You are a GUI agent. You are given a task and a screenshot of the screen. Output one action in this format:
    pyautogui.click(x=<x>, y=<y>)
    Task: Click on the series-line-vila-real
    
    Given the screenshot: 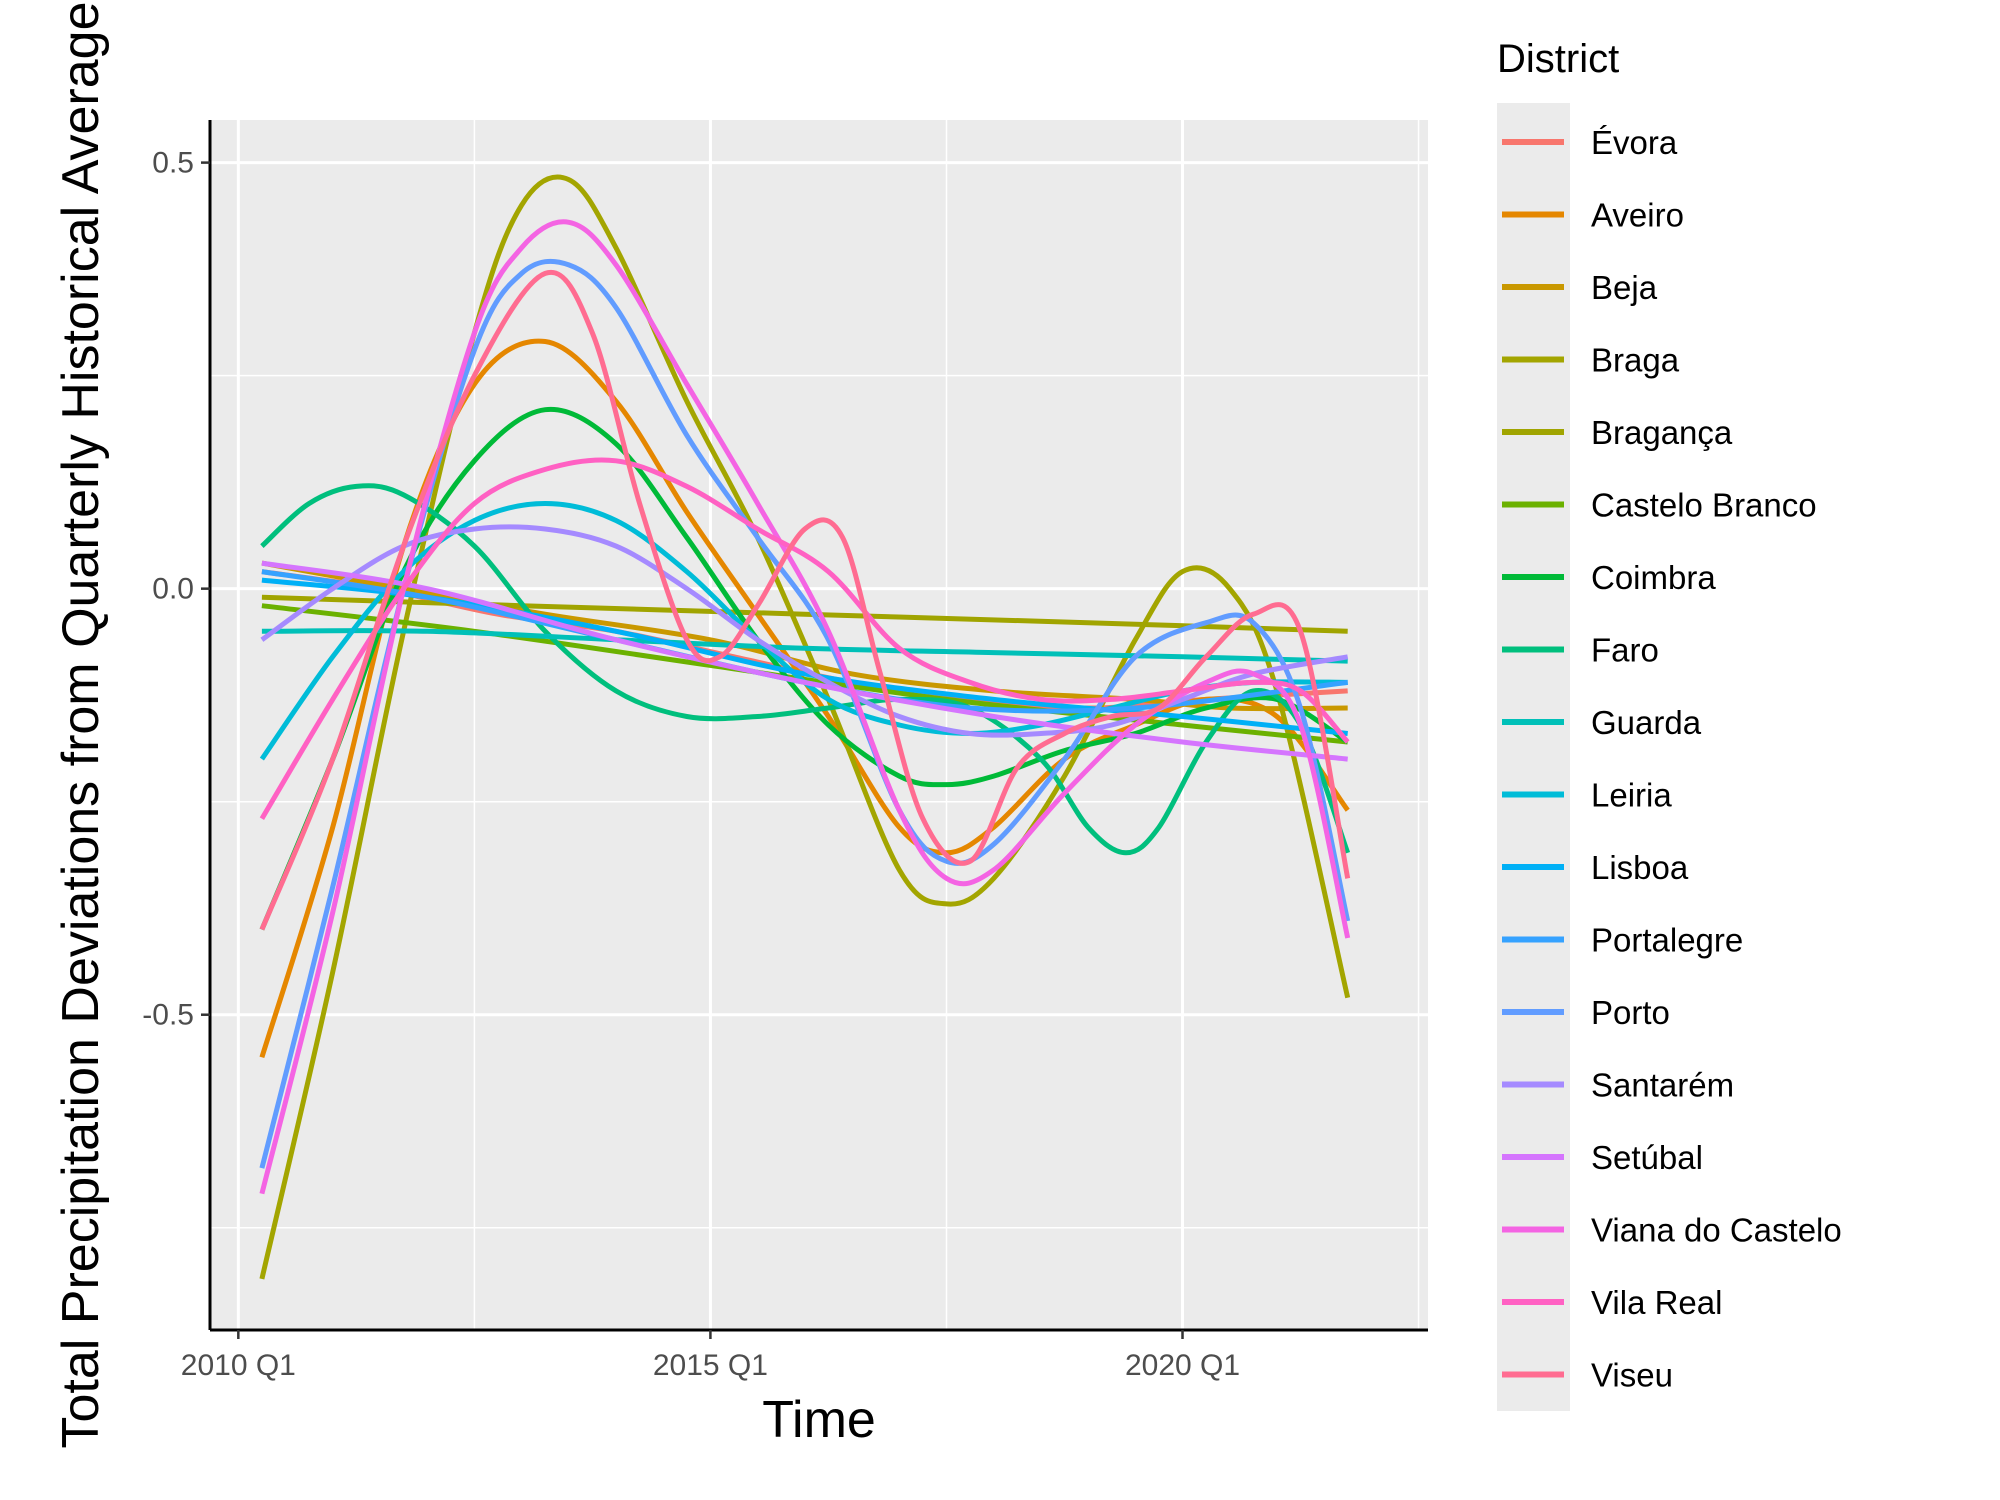 What is the action you would take?
    pyautogui.click(x=804, y=638)
    